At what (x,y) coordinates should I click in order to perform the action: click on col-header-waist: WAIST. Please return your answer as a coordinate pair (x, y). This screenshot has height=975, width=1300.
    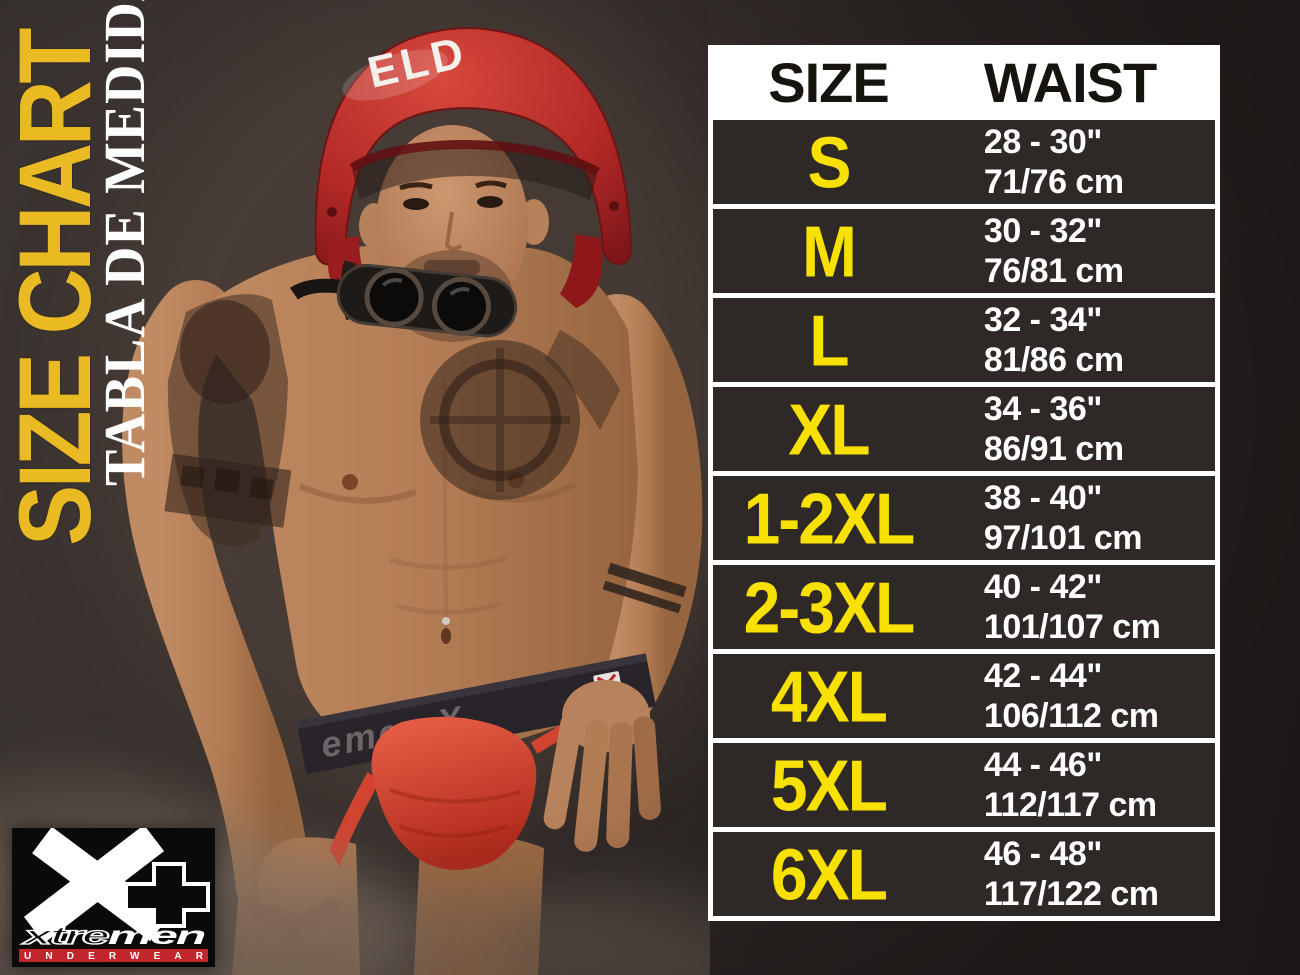
    Looking at the image, I should click on (1070, 82).